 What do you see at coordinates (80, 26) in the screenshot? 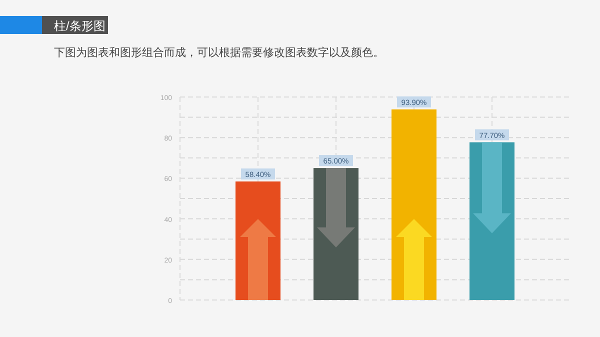
I see `text: 柱/条形图` at bounding box center [80, 26].